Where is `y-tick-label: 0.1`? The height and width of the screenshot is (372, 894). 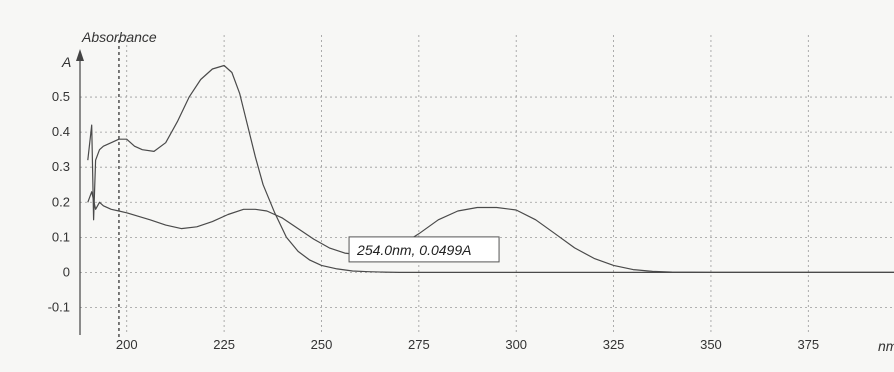
y-tick-label: 0.1 is located at coordinates (61, 236).